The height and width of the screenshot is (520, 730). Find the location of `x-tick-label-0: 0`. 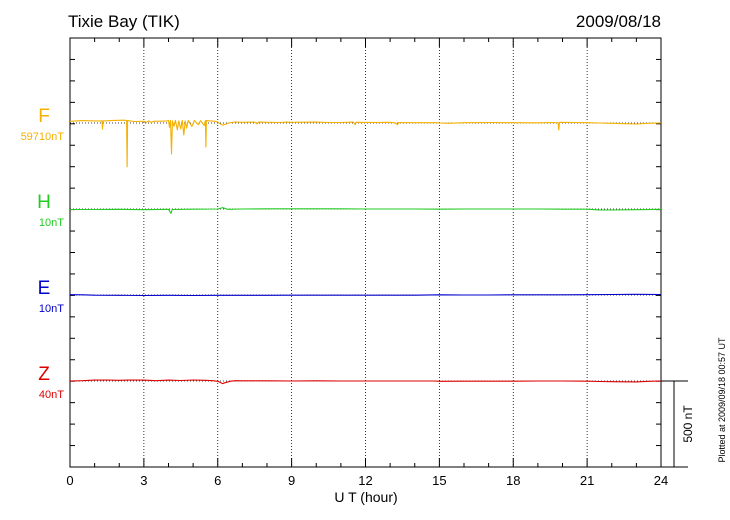

x-tick-label-0: 0 is located at coordinates (69, 480).